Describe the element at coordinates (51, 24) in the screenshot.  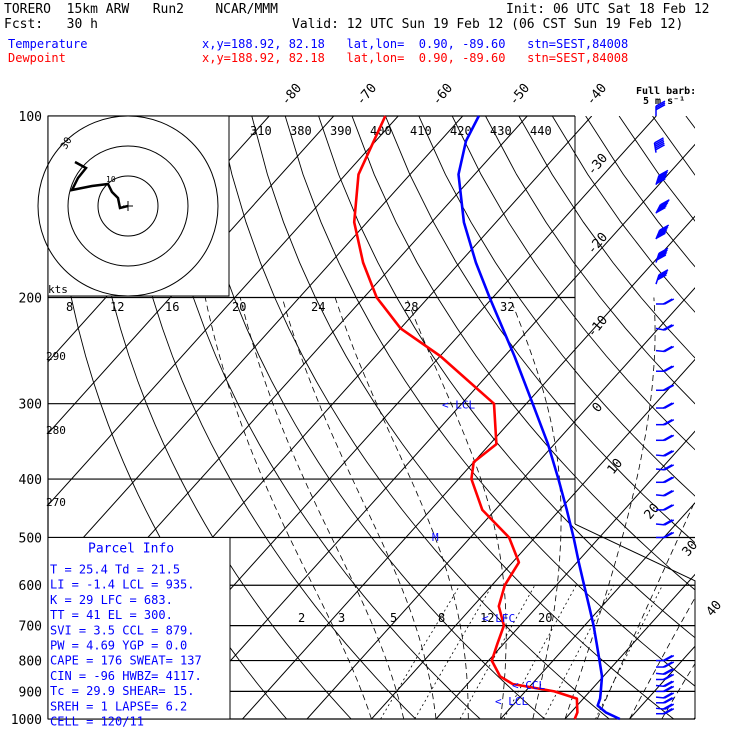
I see `forecast-hour: Fcst: 30 h` at that location.